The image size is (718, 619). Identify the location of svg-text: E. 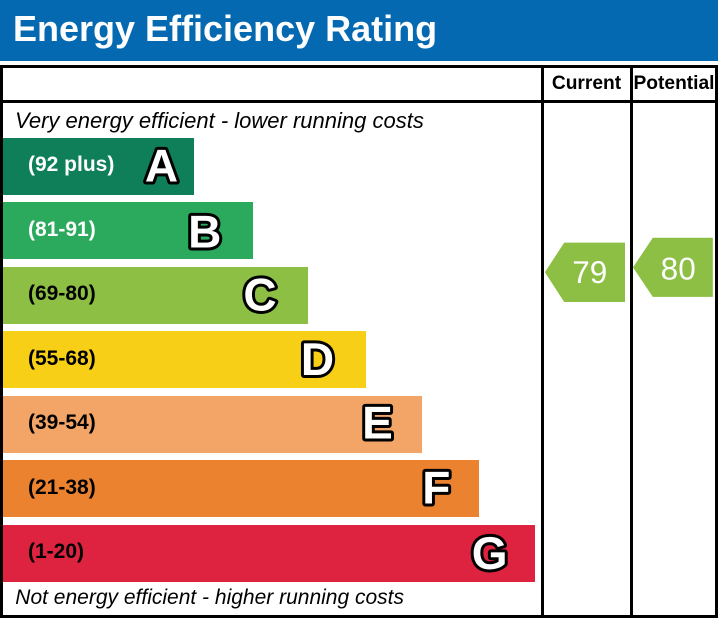
(377, 423).